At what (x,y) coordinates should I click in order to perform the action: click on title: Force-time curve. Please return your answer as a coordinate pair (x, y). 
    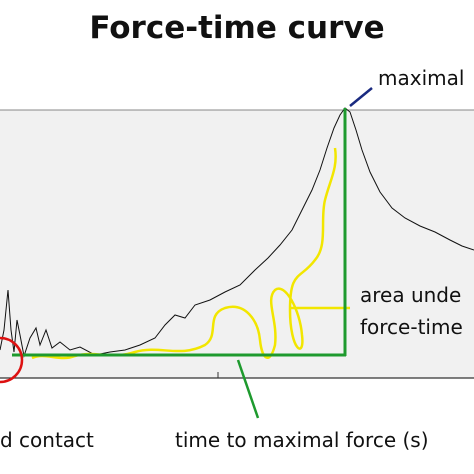
    Looking at the image, I should click on (236, 28).